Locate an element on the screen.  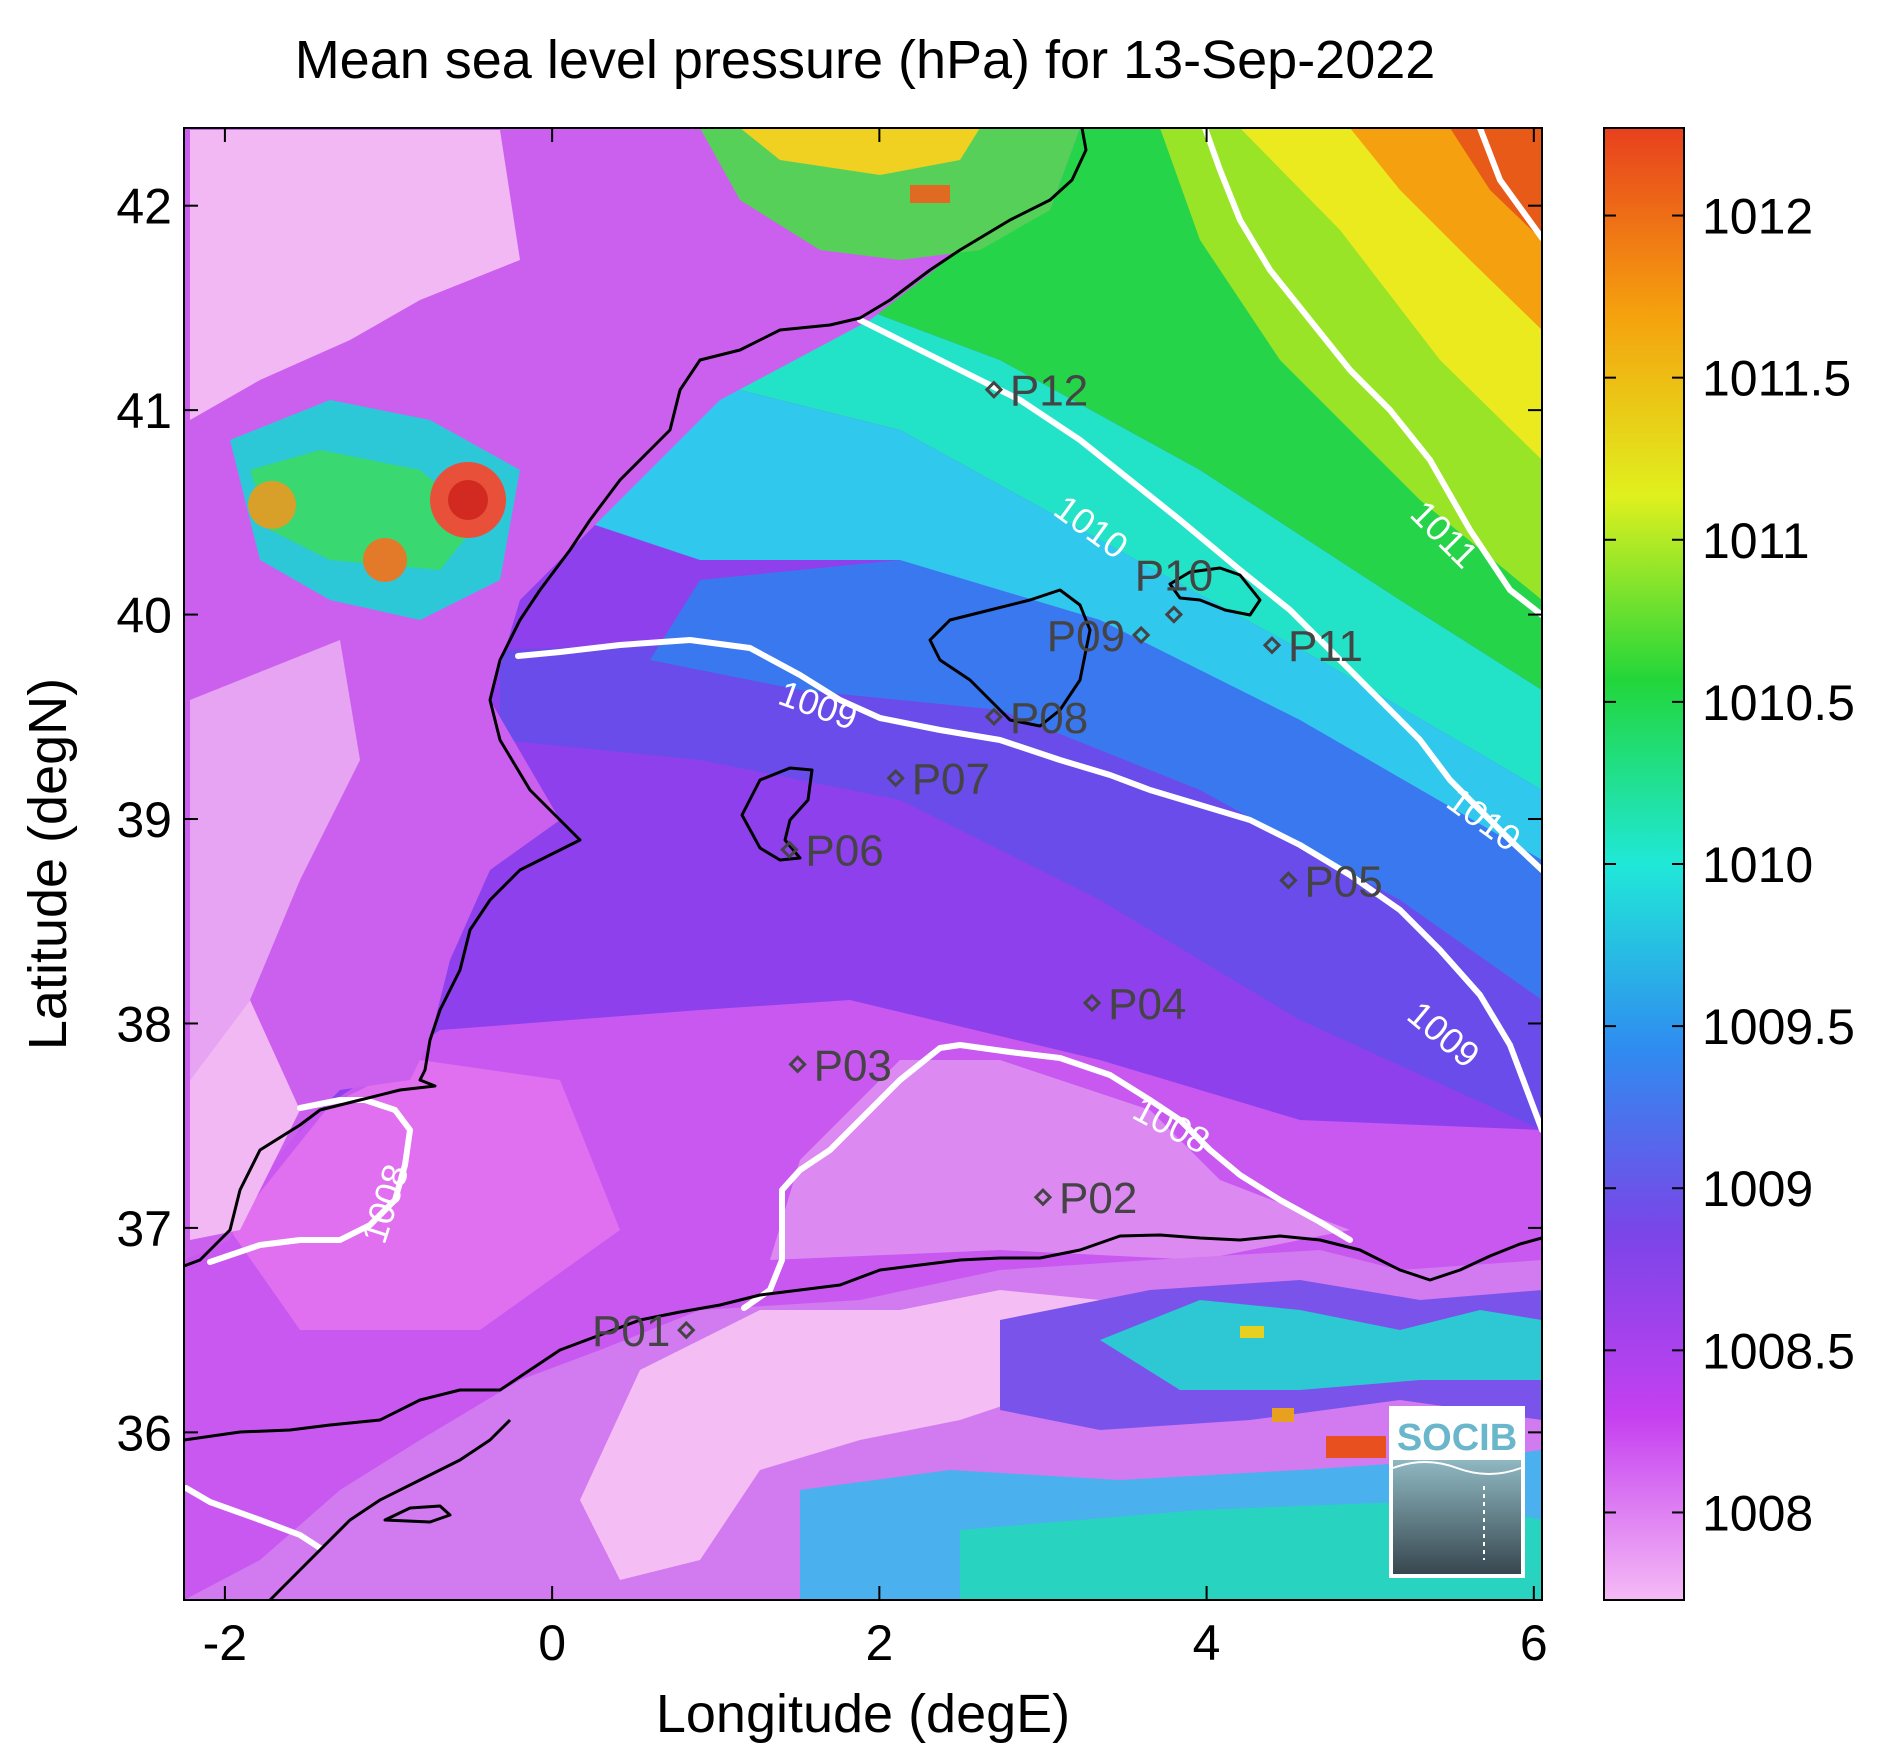
pressure-field-land-africa is located at coordinates (863, 1425).